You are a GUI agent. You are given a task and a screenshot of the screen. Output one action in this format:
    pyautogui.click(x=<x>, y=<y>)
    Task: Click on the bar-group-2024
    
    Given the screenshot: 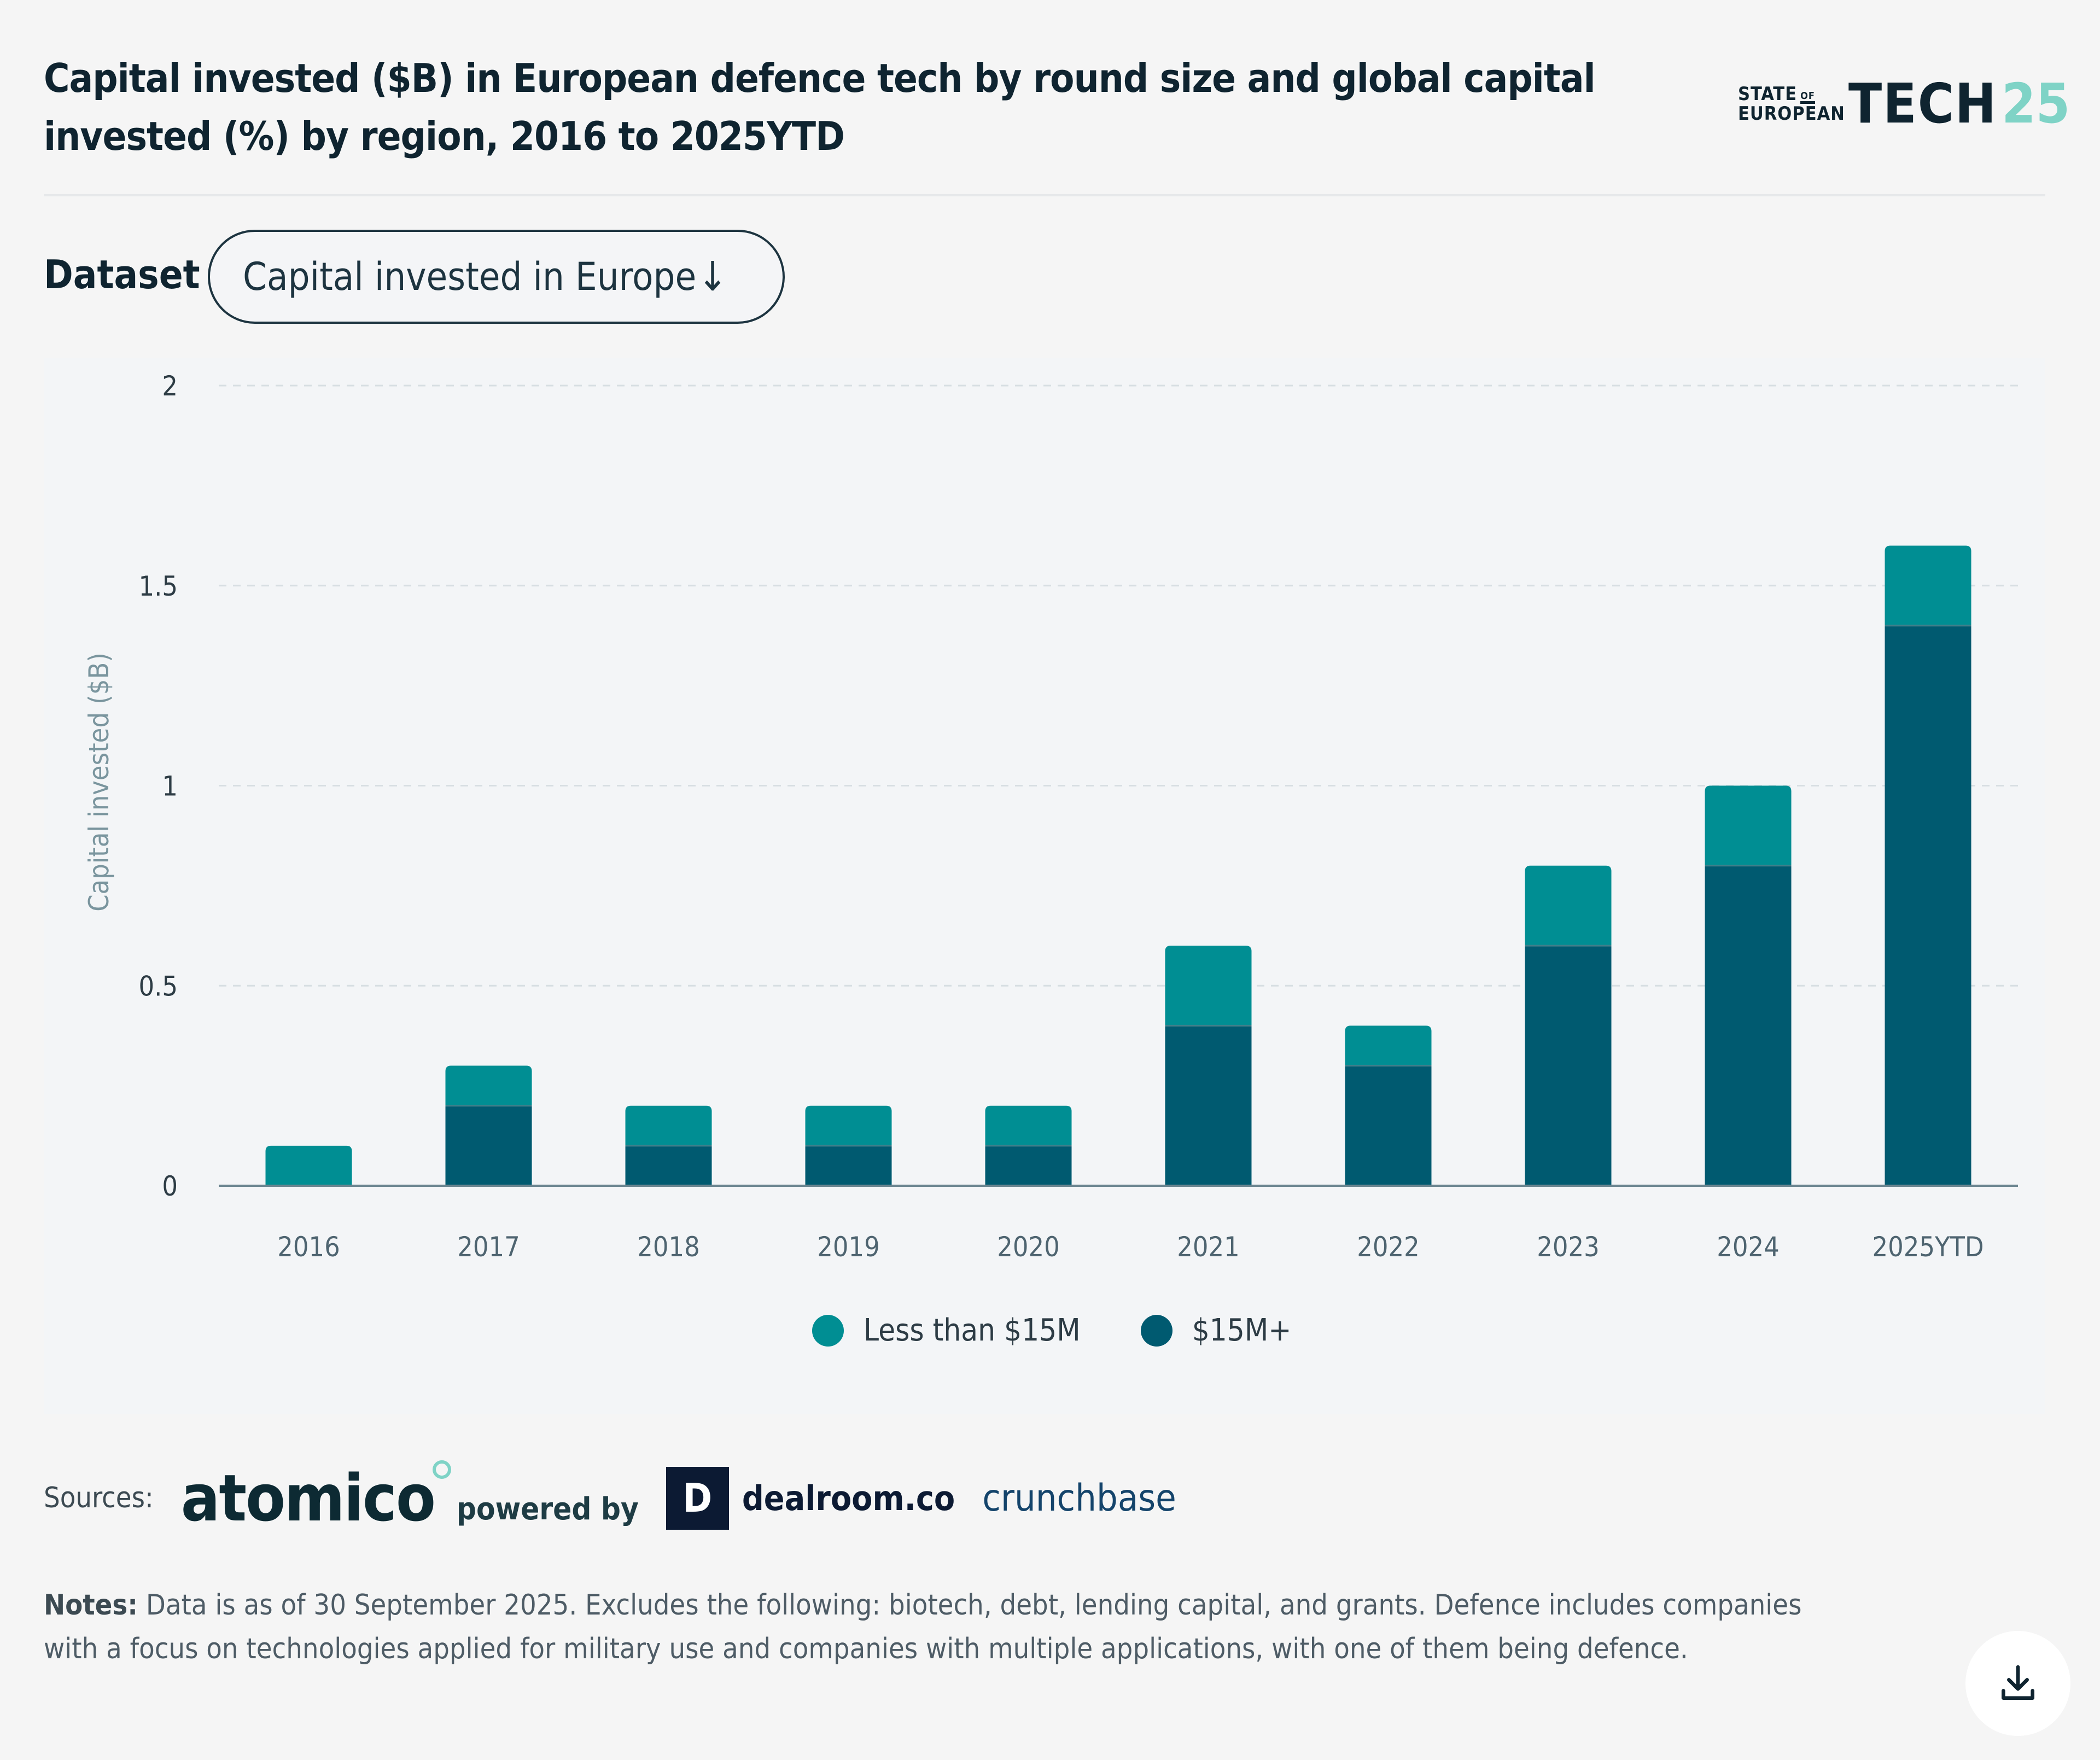 What is the action you would take?
    pyautogui.click(x=1748, y=985)
    